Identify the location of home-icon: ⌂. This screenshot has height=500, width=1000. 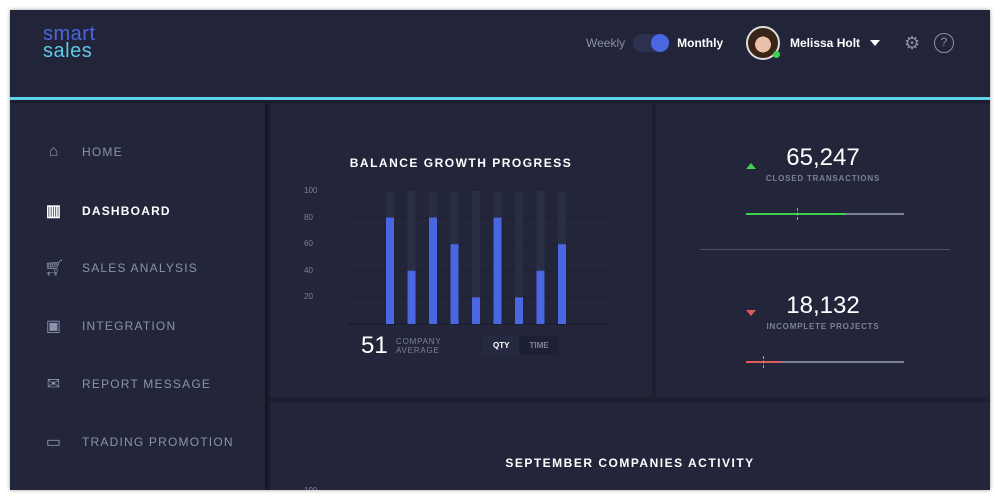
(54, 151).